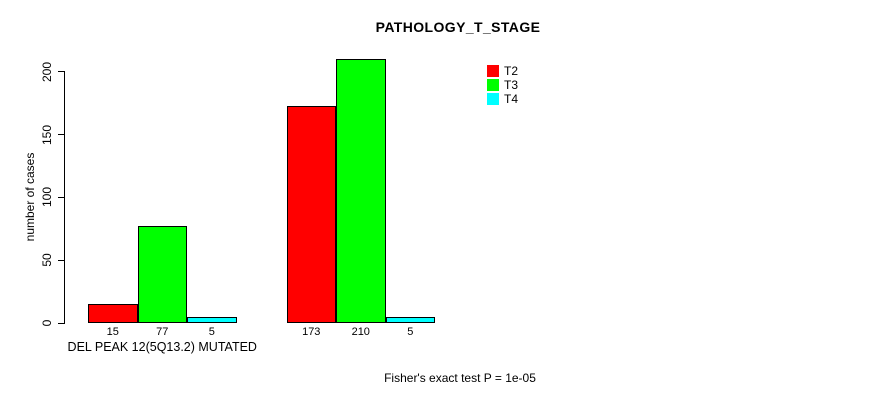 This screenshot has height=400, width=890. Describe the element at coordinates (493, 85) in the screenshot. I see `legend-swatch-t3` at that location.